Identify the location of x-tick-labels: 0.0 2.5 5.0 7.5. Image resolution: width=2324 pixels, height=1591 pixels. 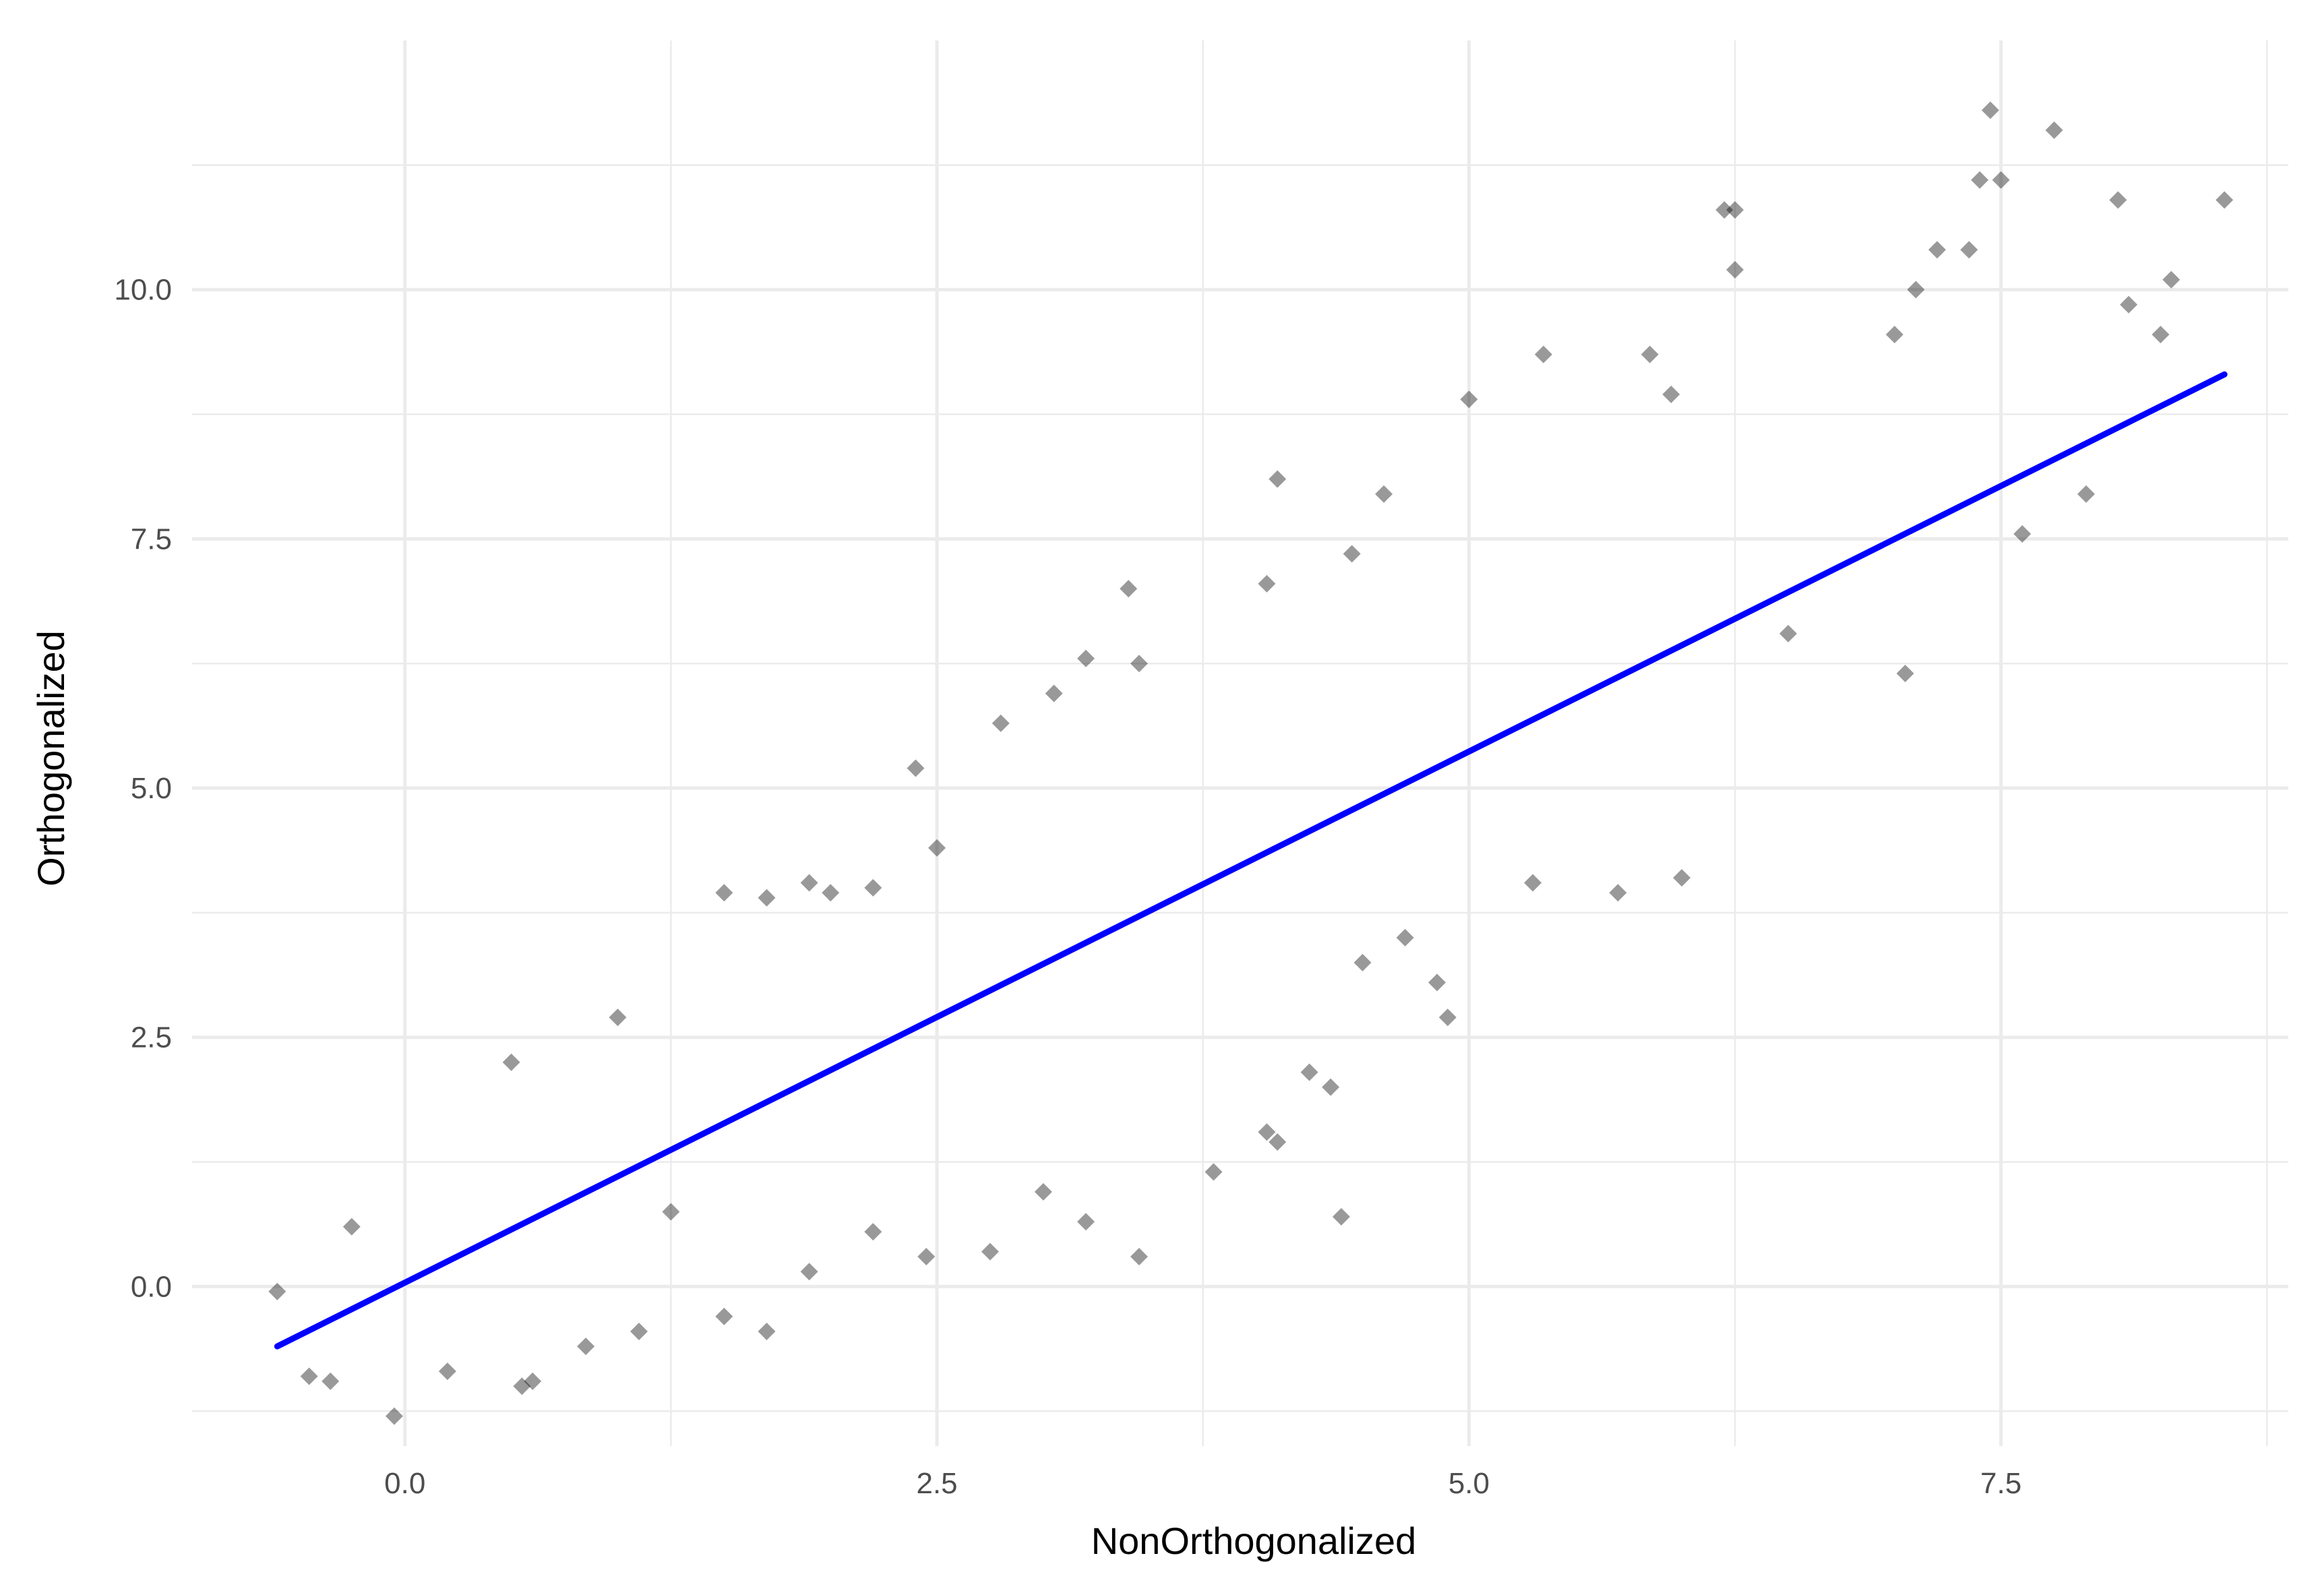
(1202, 1483).